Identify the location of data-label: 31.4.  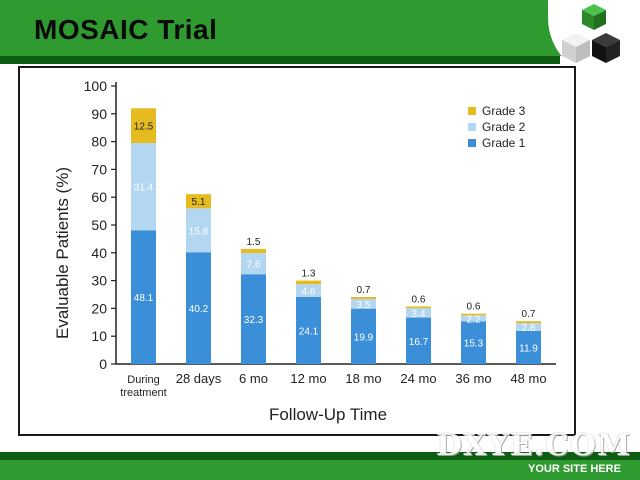
(144, 188).